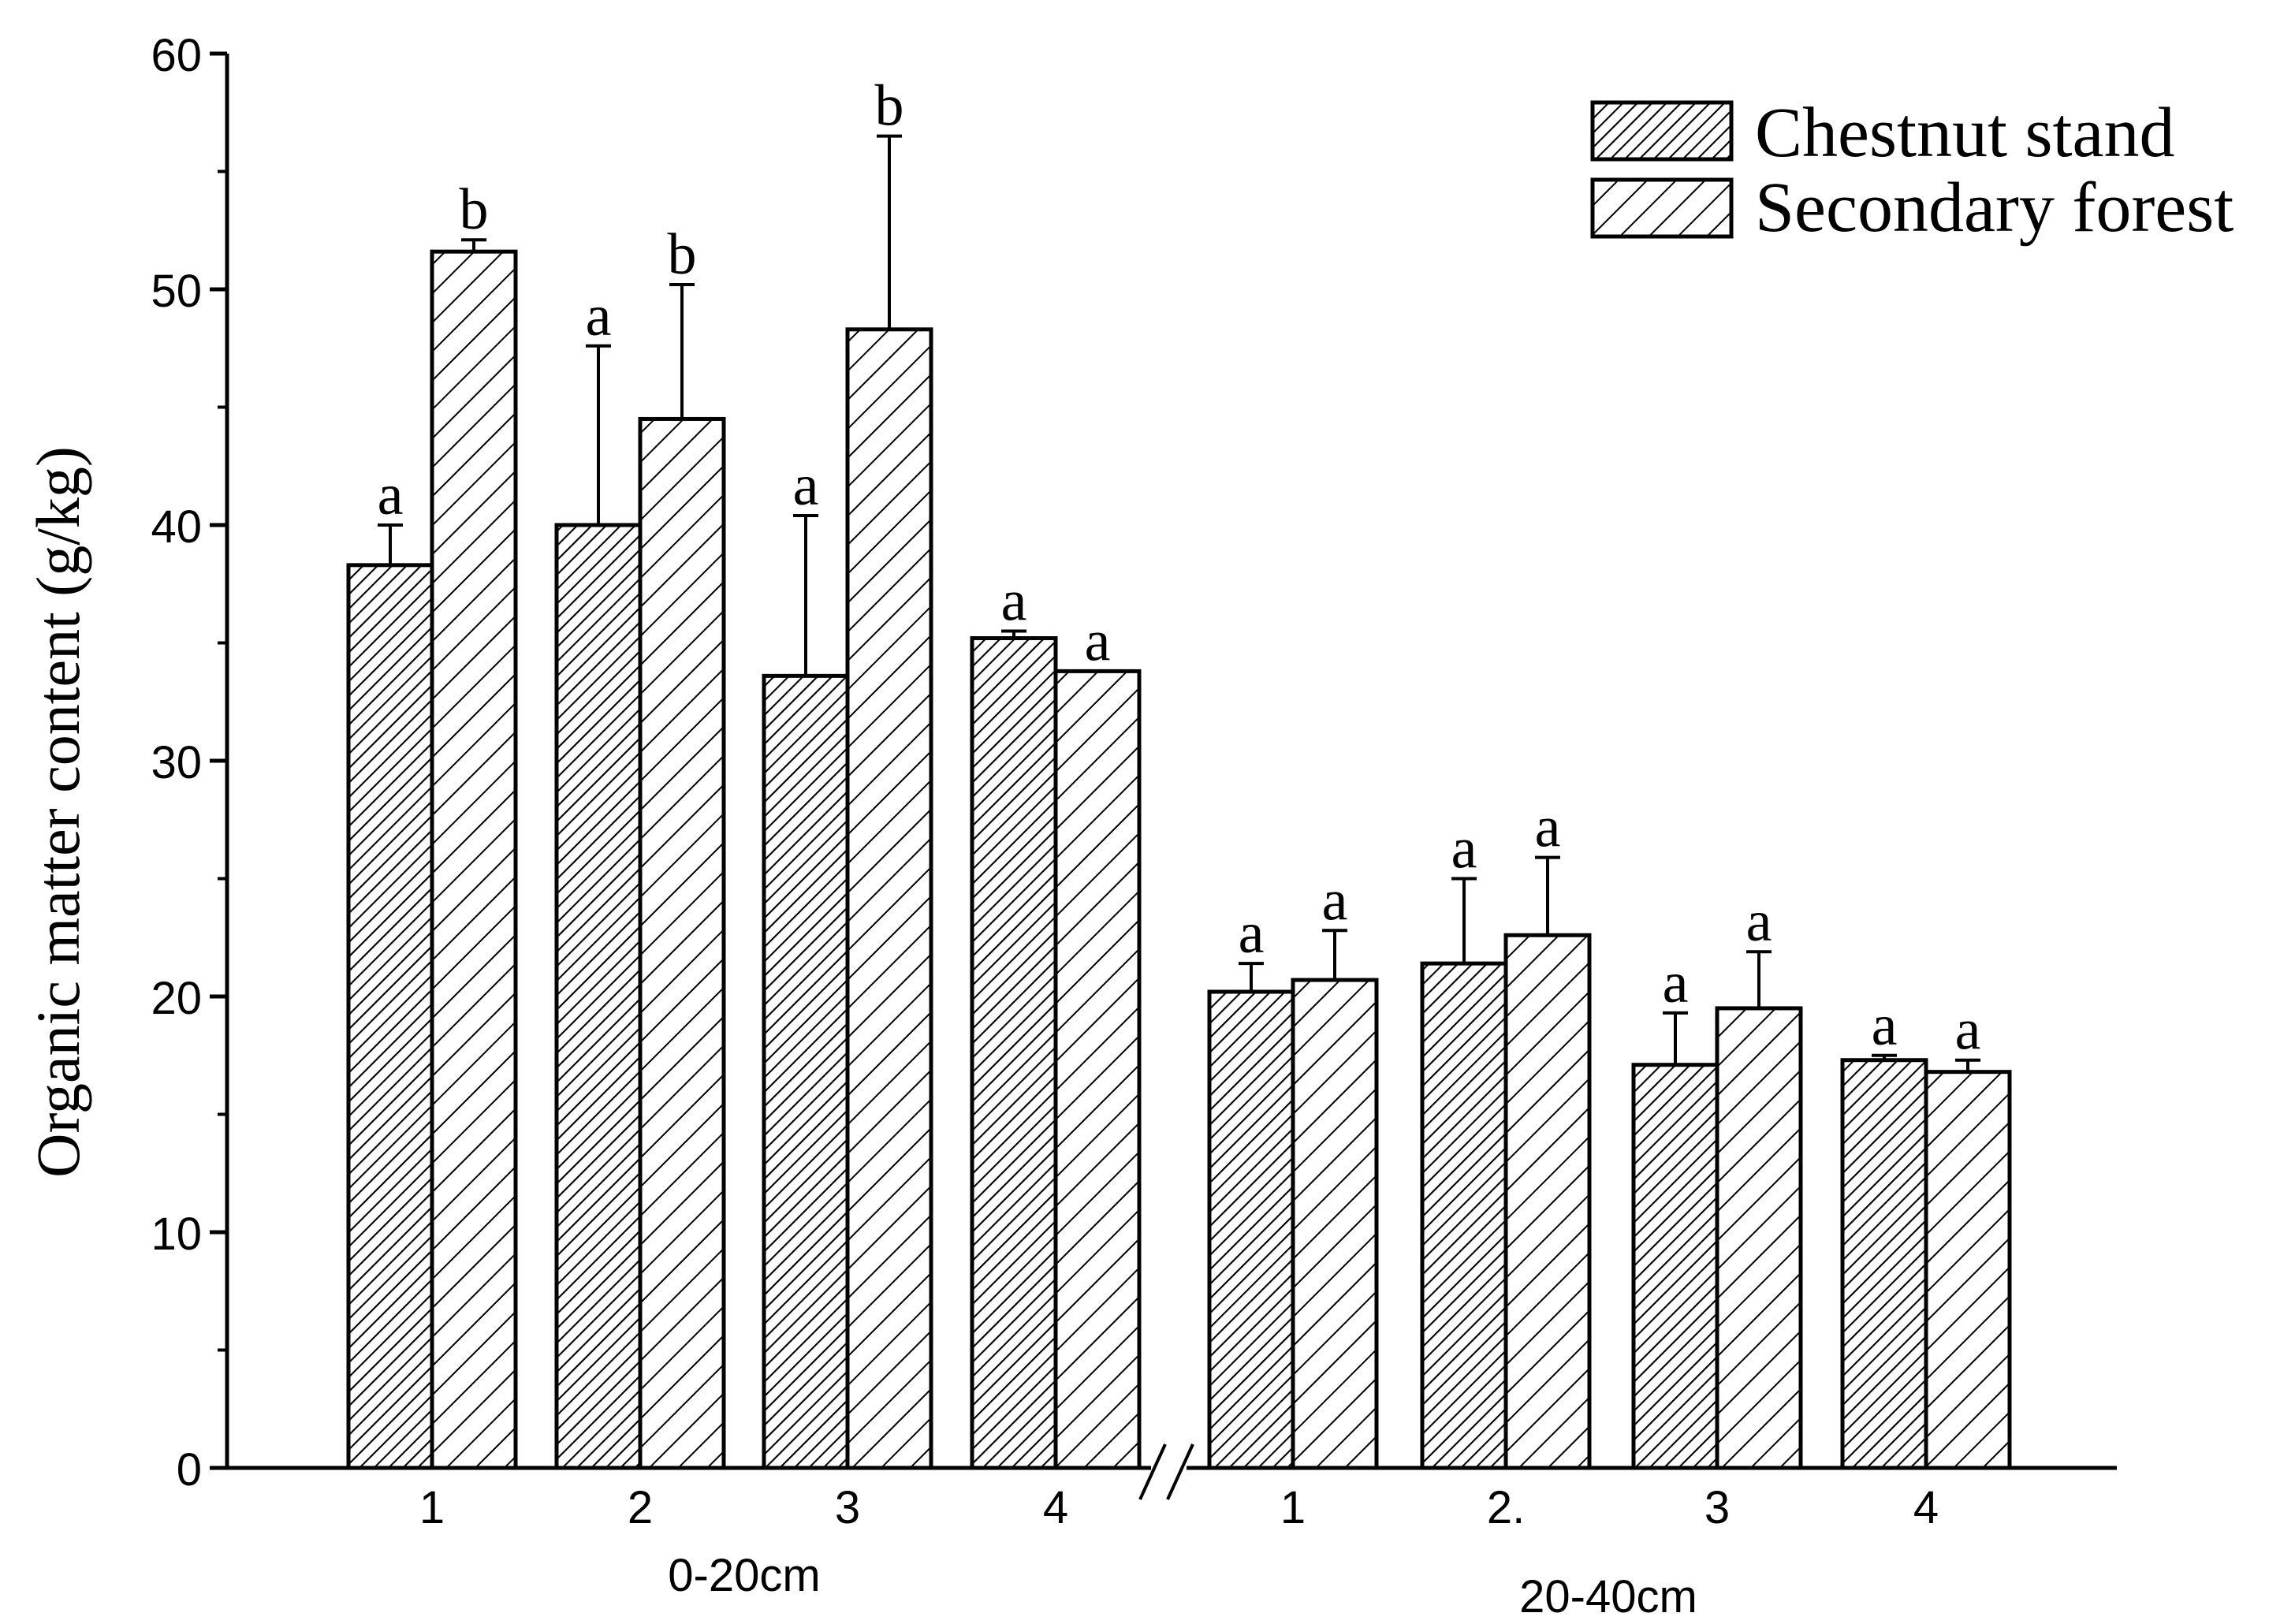 The width and height of the screenshot is (2295, 1624). Describe the element at coordinates (1965, 133) in the screenshot. I see `legend-label-chestnut-stand: Chestnut stand` at that location.